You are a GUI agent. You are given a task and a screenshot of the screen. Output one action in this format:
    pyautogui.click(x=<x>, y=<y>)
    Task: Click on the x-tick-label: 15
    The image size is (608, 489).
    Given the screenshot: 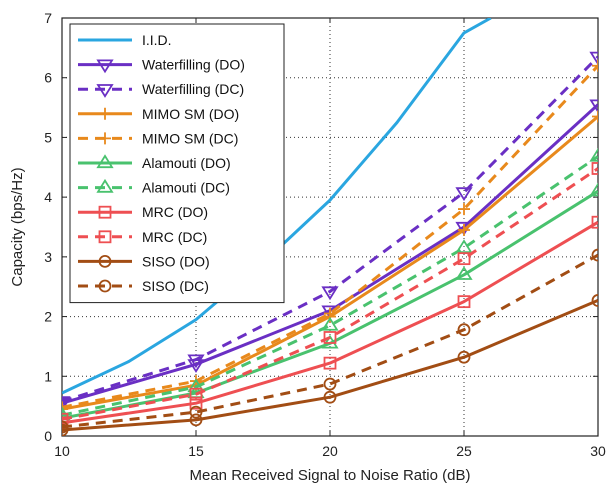 What is the action you would take?
    pyautogui.click(x=196, y=451)
    